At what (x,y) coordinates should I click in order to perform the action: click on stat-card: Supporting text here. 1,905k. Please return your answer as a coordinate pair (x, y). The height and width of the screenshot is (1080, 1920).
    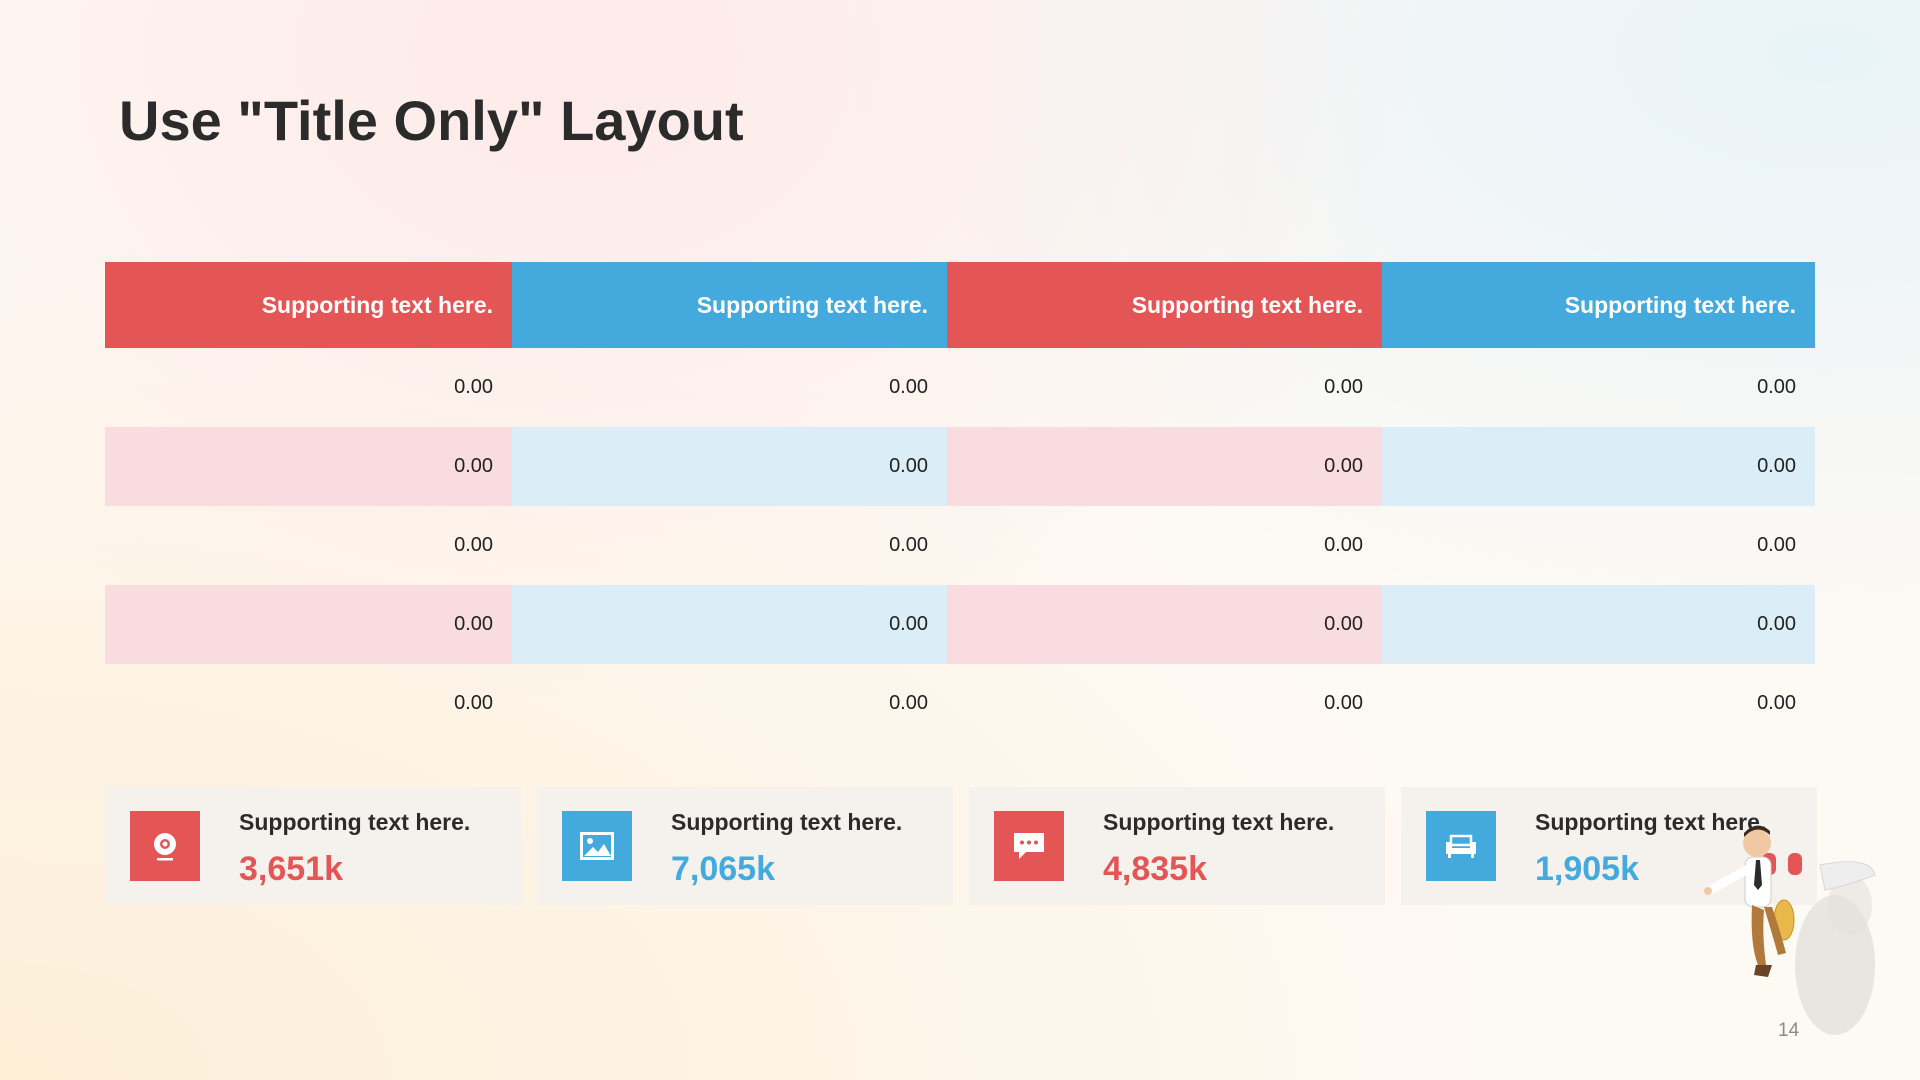
    Looking at the image, I should click on (1609, 846).